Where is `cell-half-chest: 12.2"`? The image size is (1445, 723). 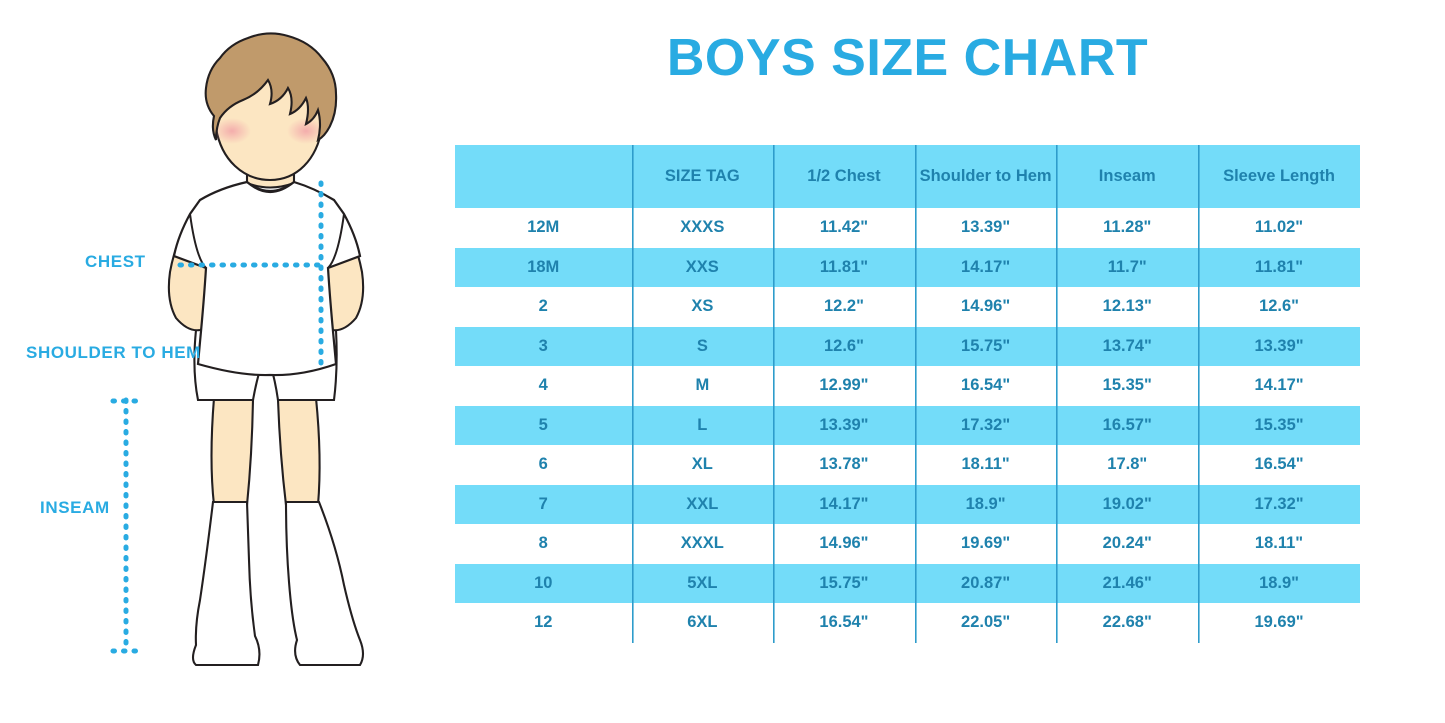
cell-half-chest: 12.2" is located at coordinates (844, 307).